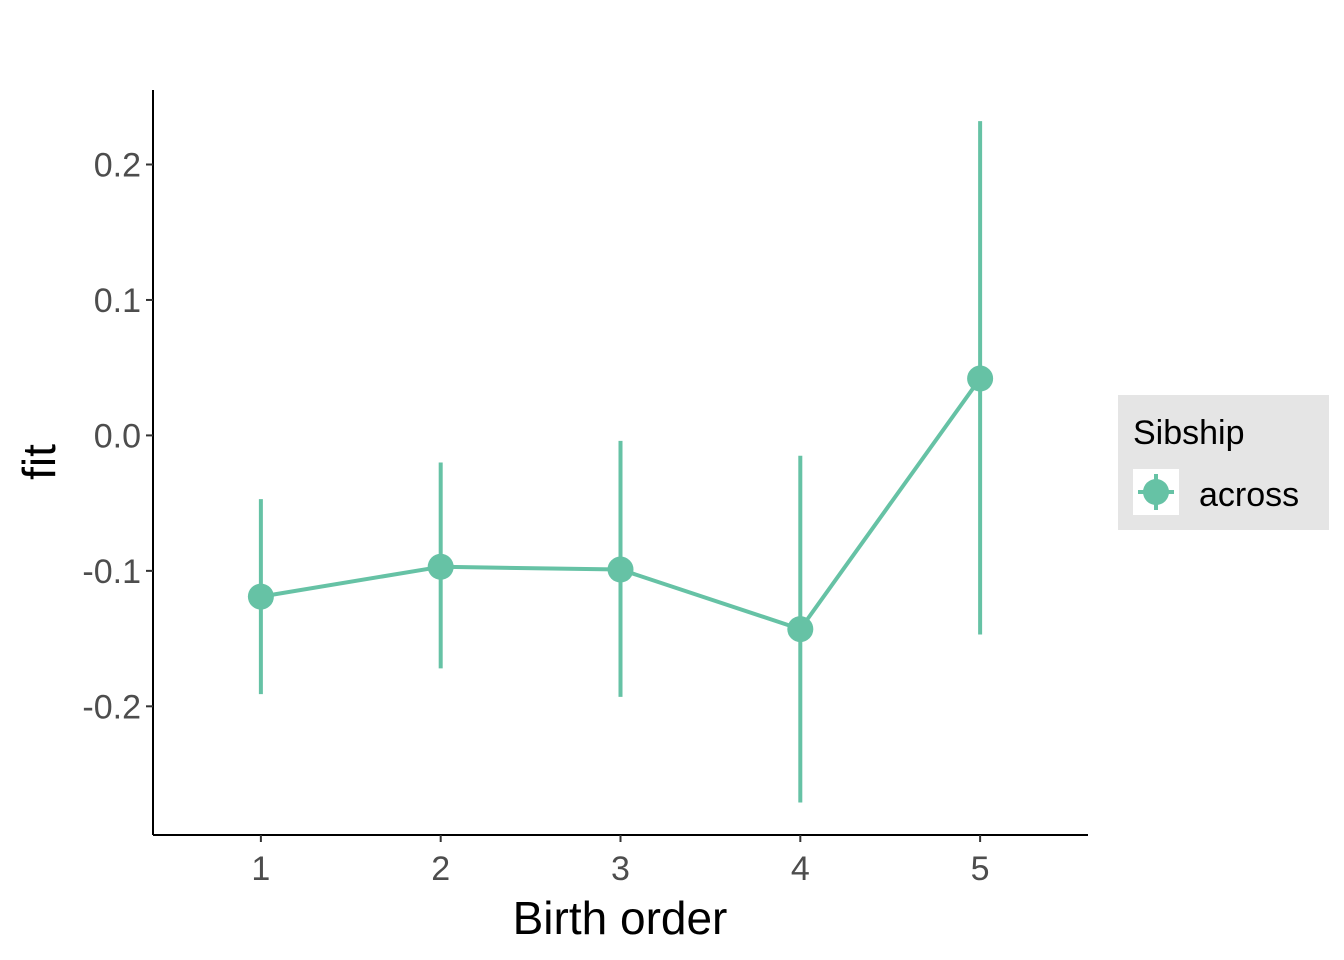 The image size is (1344, 960). Describe the element at coordinates (440, 869) in the screenshot. I see `x-tick-label: 2` at that location.